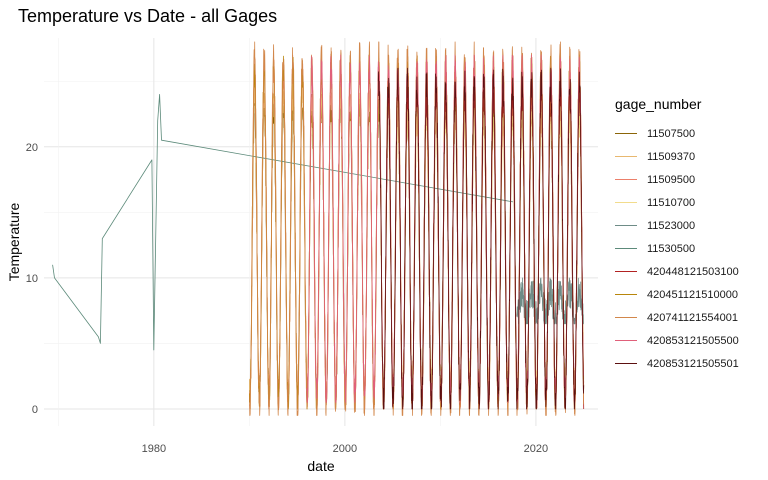 The height and width of the screenshot is (480, 768). Describe the element at coordinates (671, 202) in the screenshot. I see `legend-label: 11510700` at that location.